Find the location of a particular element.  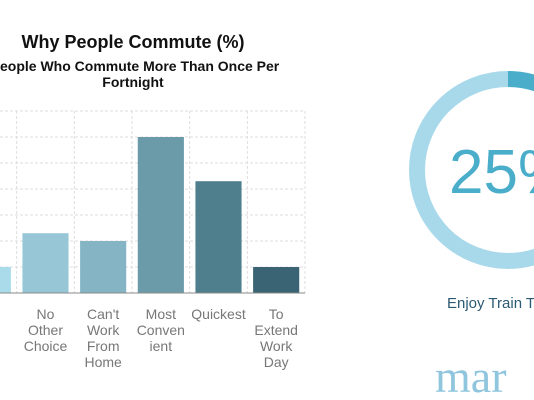

x-tick-label: Most Conven ient is located at coordinates (161, 330).